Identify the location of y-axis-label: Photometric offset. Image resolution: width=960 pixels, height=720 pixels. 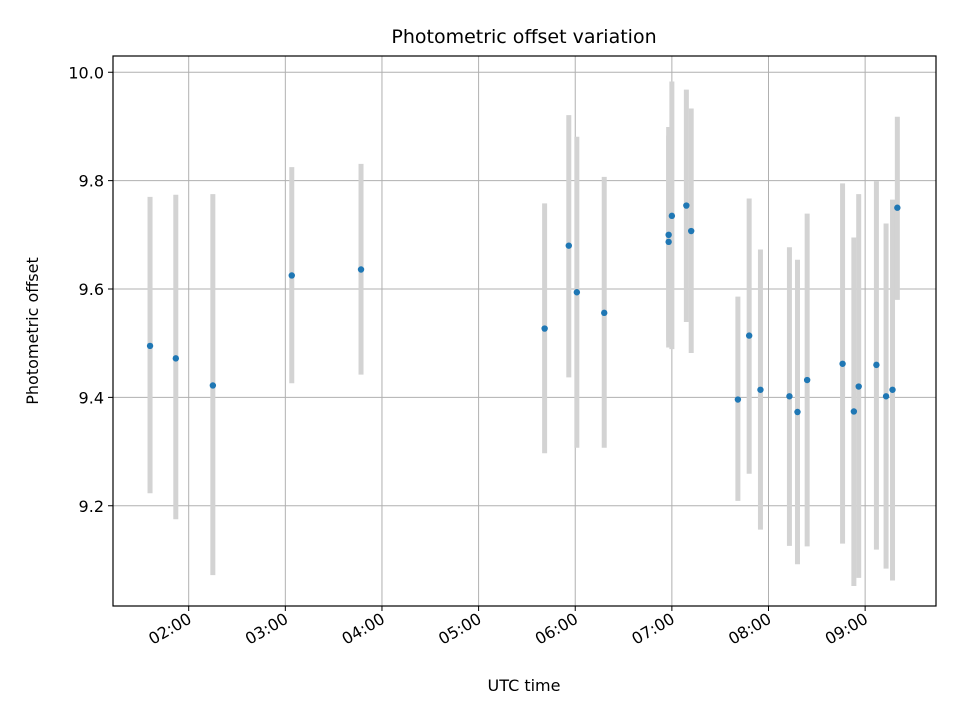
(32, 331).